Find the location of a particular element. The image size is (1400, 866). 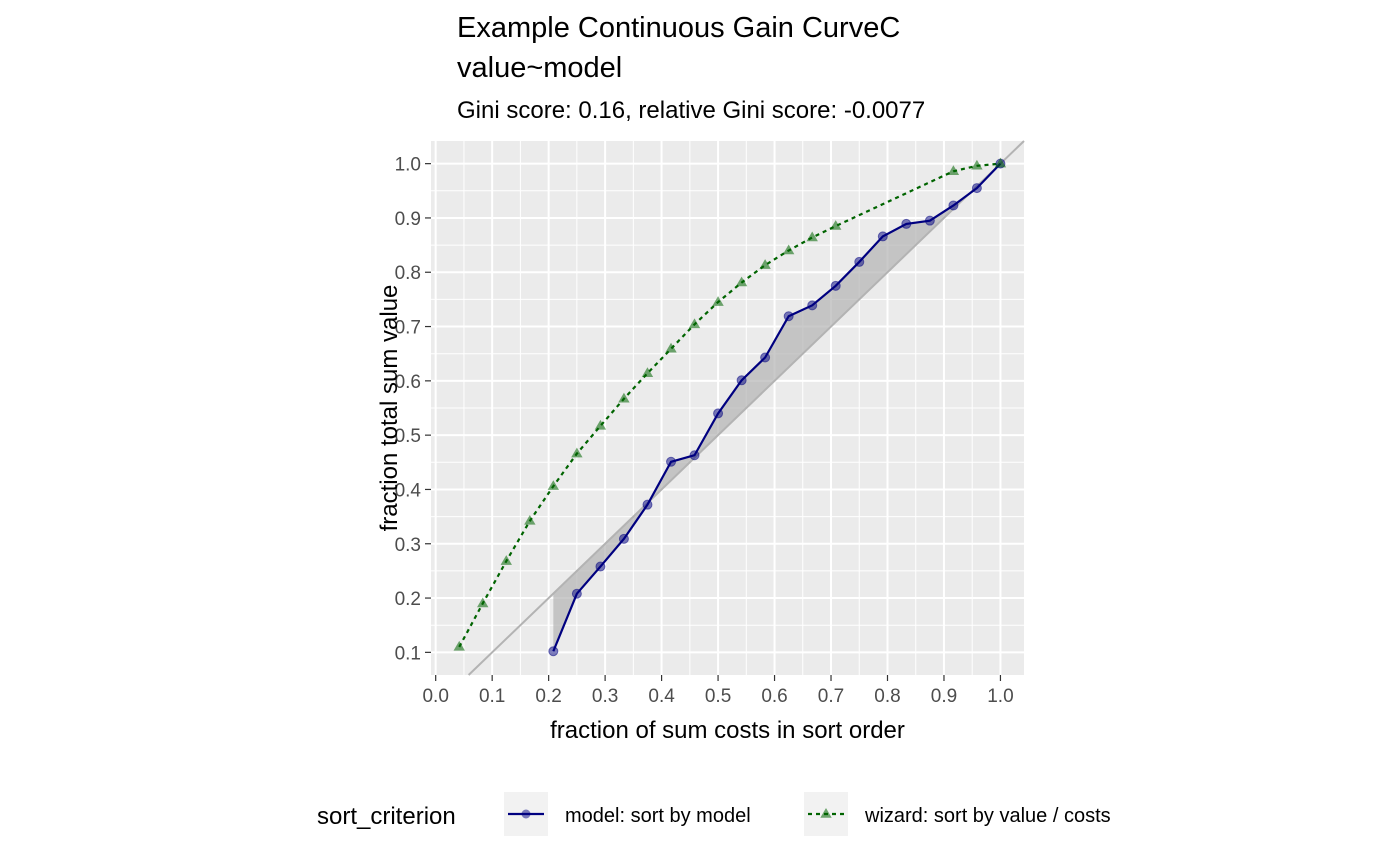

y-tick-label: 0.6 is located at coordinates (408, 382).